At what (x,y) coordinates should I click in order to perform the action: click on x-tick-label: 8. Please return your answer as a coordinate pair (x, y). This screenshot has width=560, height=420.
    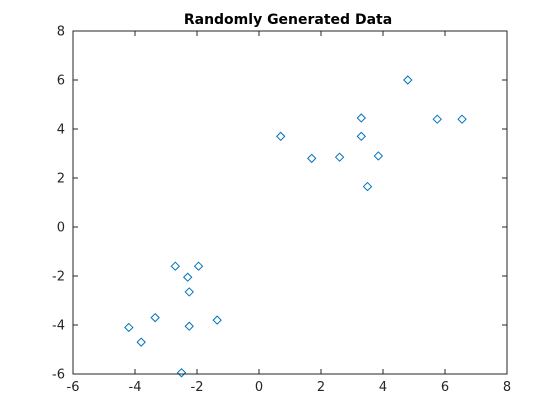
    Looking at the image, I should click on (507, 387).